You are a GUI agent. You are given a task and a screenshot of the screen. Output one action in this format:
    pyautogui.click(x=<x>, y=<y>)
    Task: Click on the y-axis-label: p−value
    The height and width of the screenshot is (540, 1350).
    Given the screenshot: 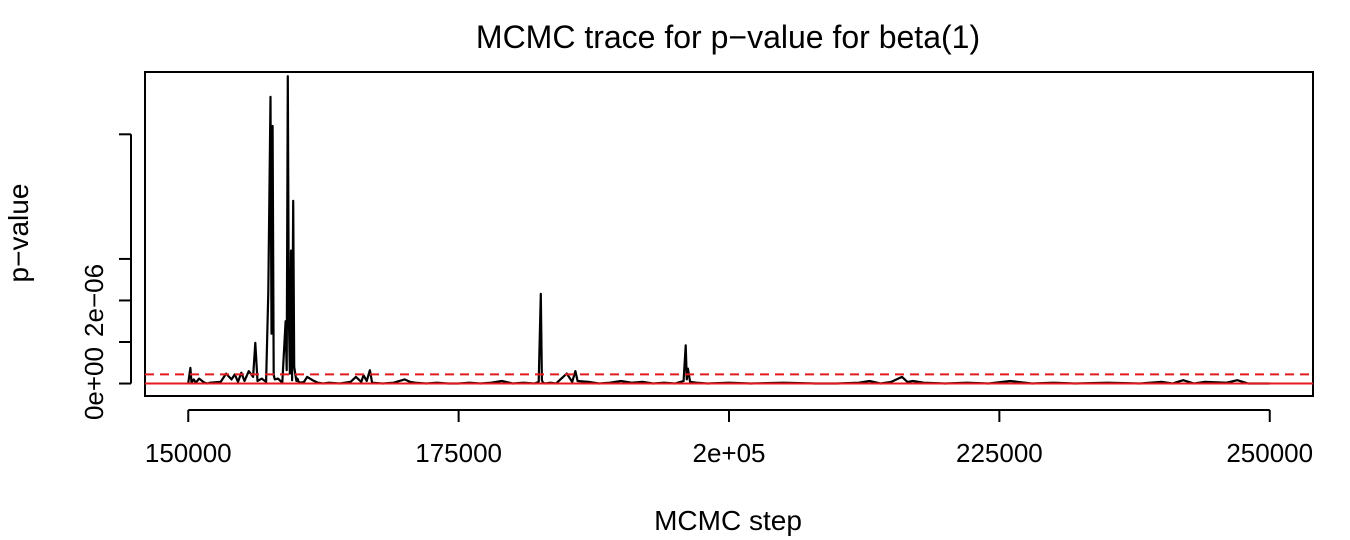 What is the action you would take?
    pyautogui.click(x=18, y=233)
    